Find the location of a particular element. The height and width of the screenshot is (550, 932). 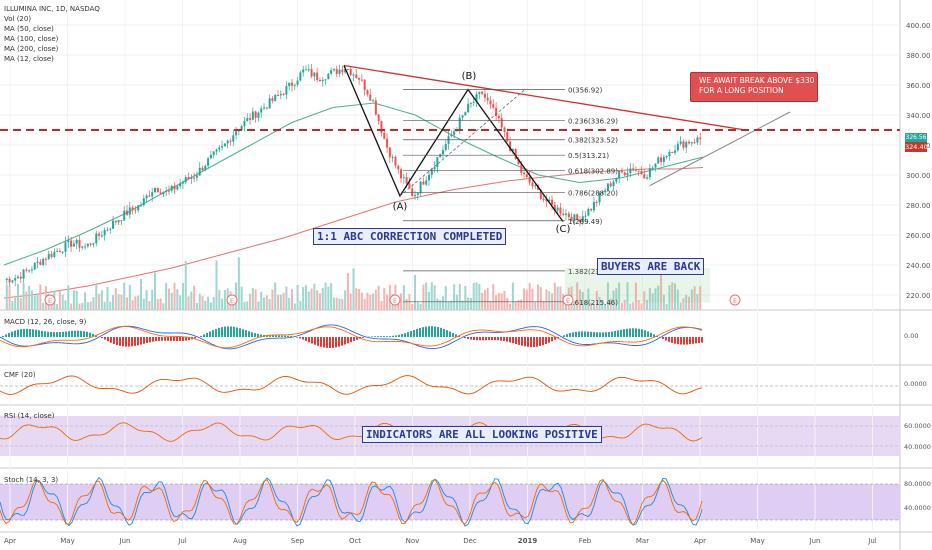

earnings-marker is located at coordinates (568, 300).